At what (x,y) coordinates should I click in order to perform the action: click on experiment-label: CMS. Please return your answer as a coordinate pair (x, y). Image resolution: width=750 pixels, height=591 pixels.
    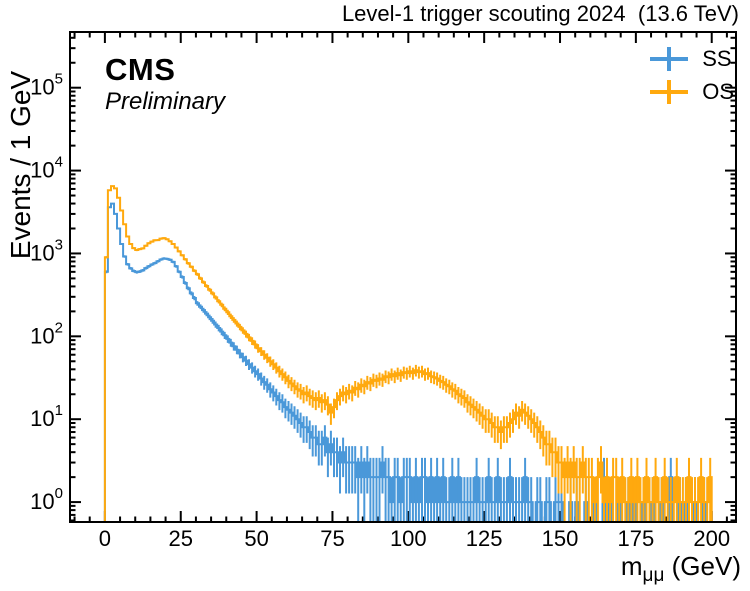
    Looking at the image, I should click on (140, 69).